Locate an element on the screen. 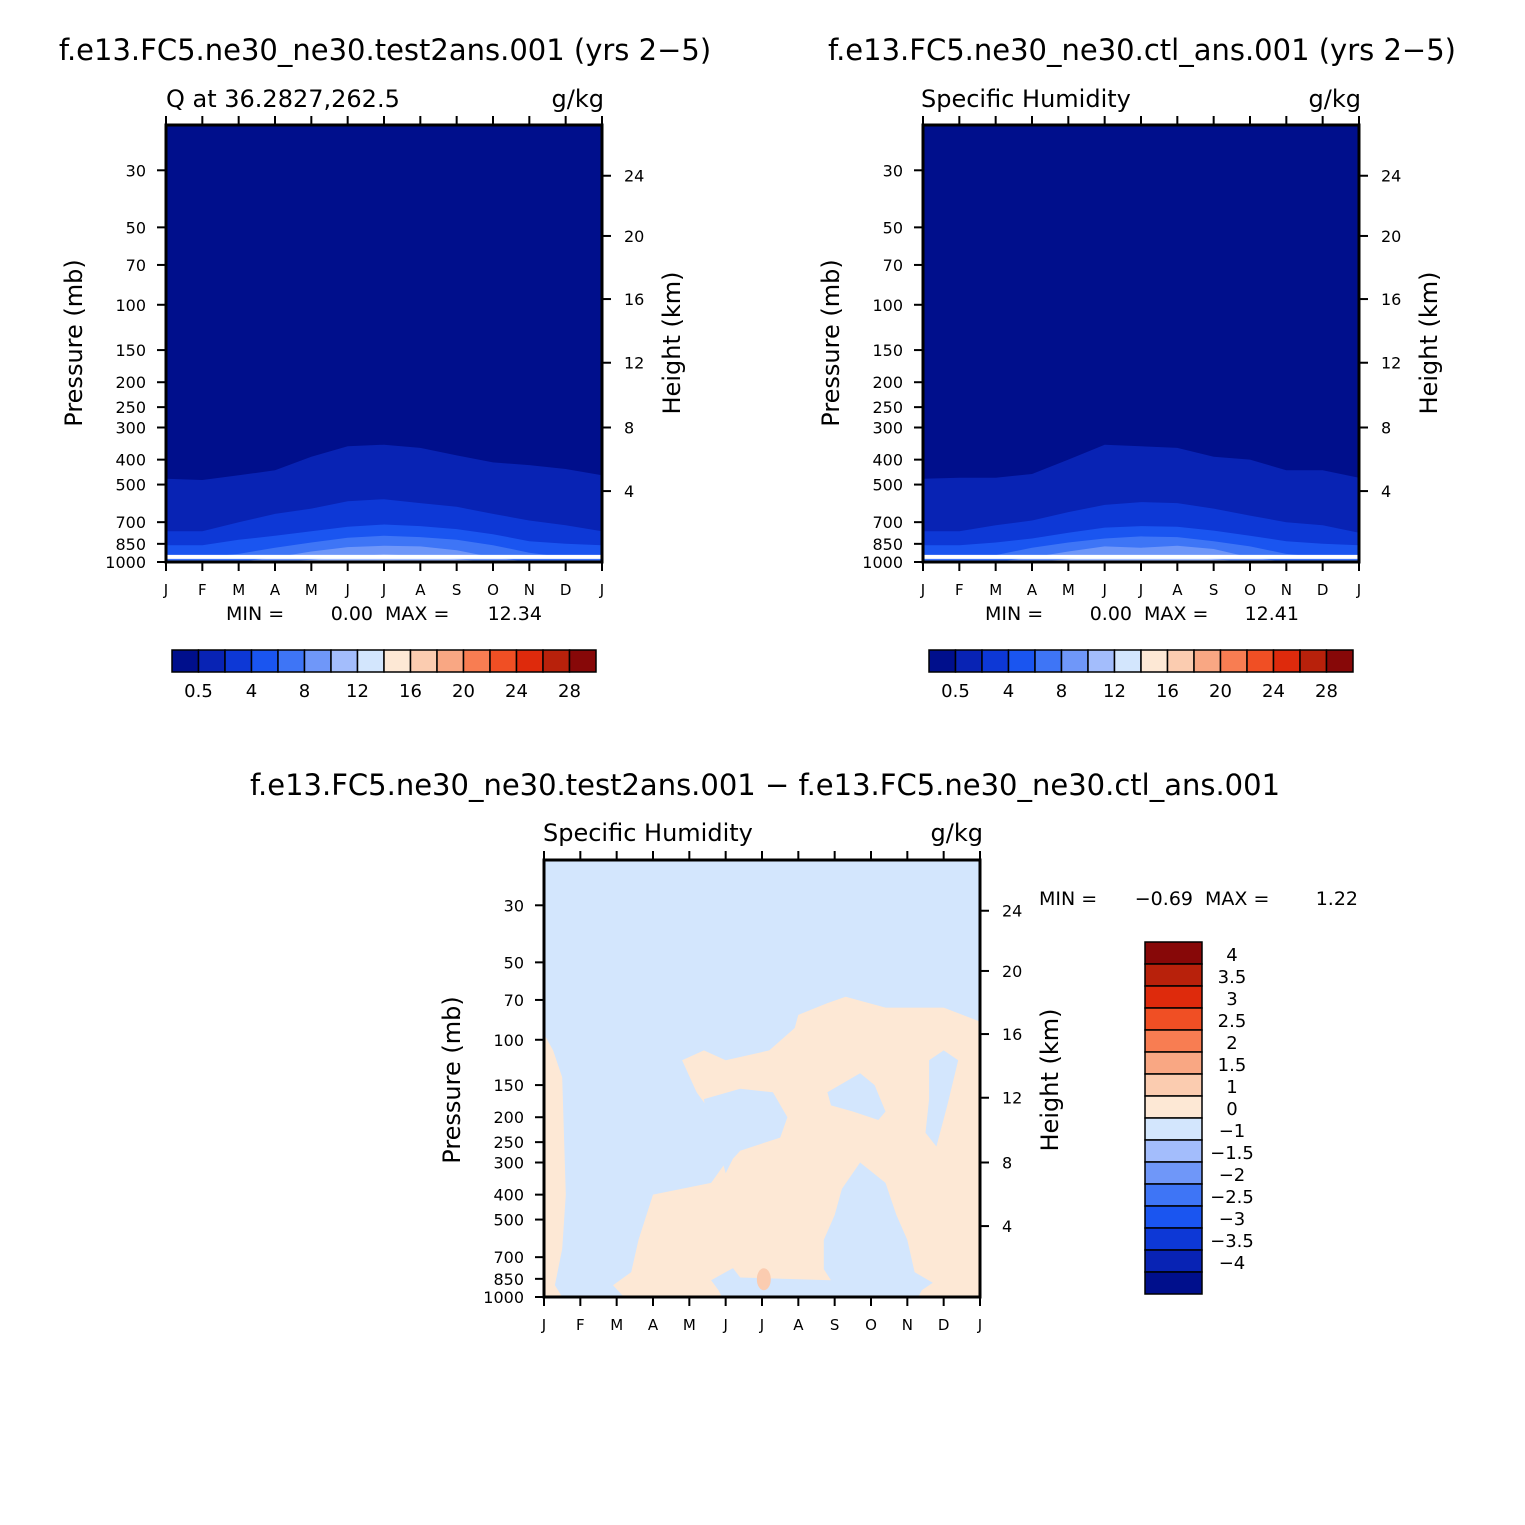 The image size is (1525, 1525). colorbar-label: −3 is located at coordinates (1232, 1219).